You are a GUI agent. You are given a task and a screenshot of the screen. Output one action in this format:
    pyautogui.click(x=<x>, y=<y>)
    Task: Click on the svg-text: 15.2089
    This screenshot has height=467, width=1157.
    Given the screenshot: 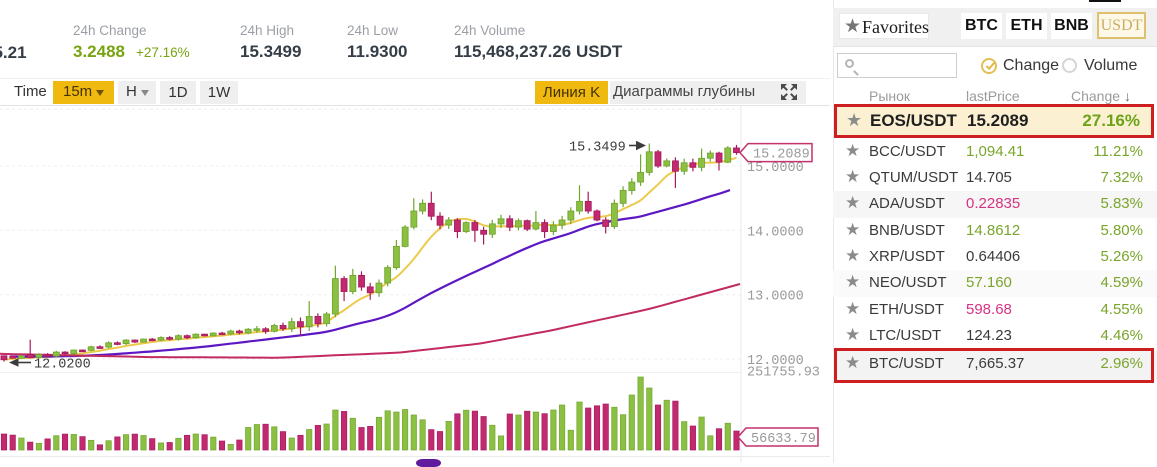 What is the action you would take?
    pyautogui.click(x=781, y=155)
    